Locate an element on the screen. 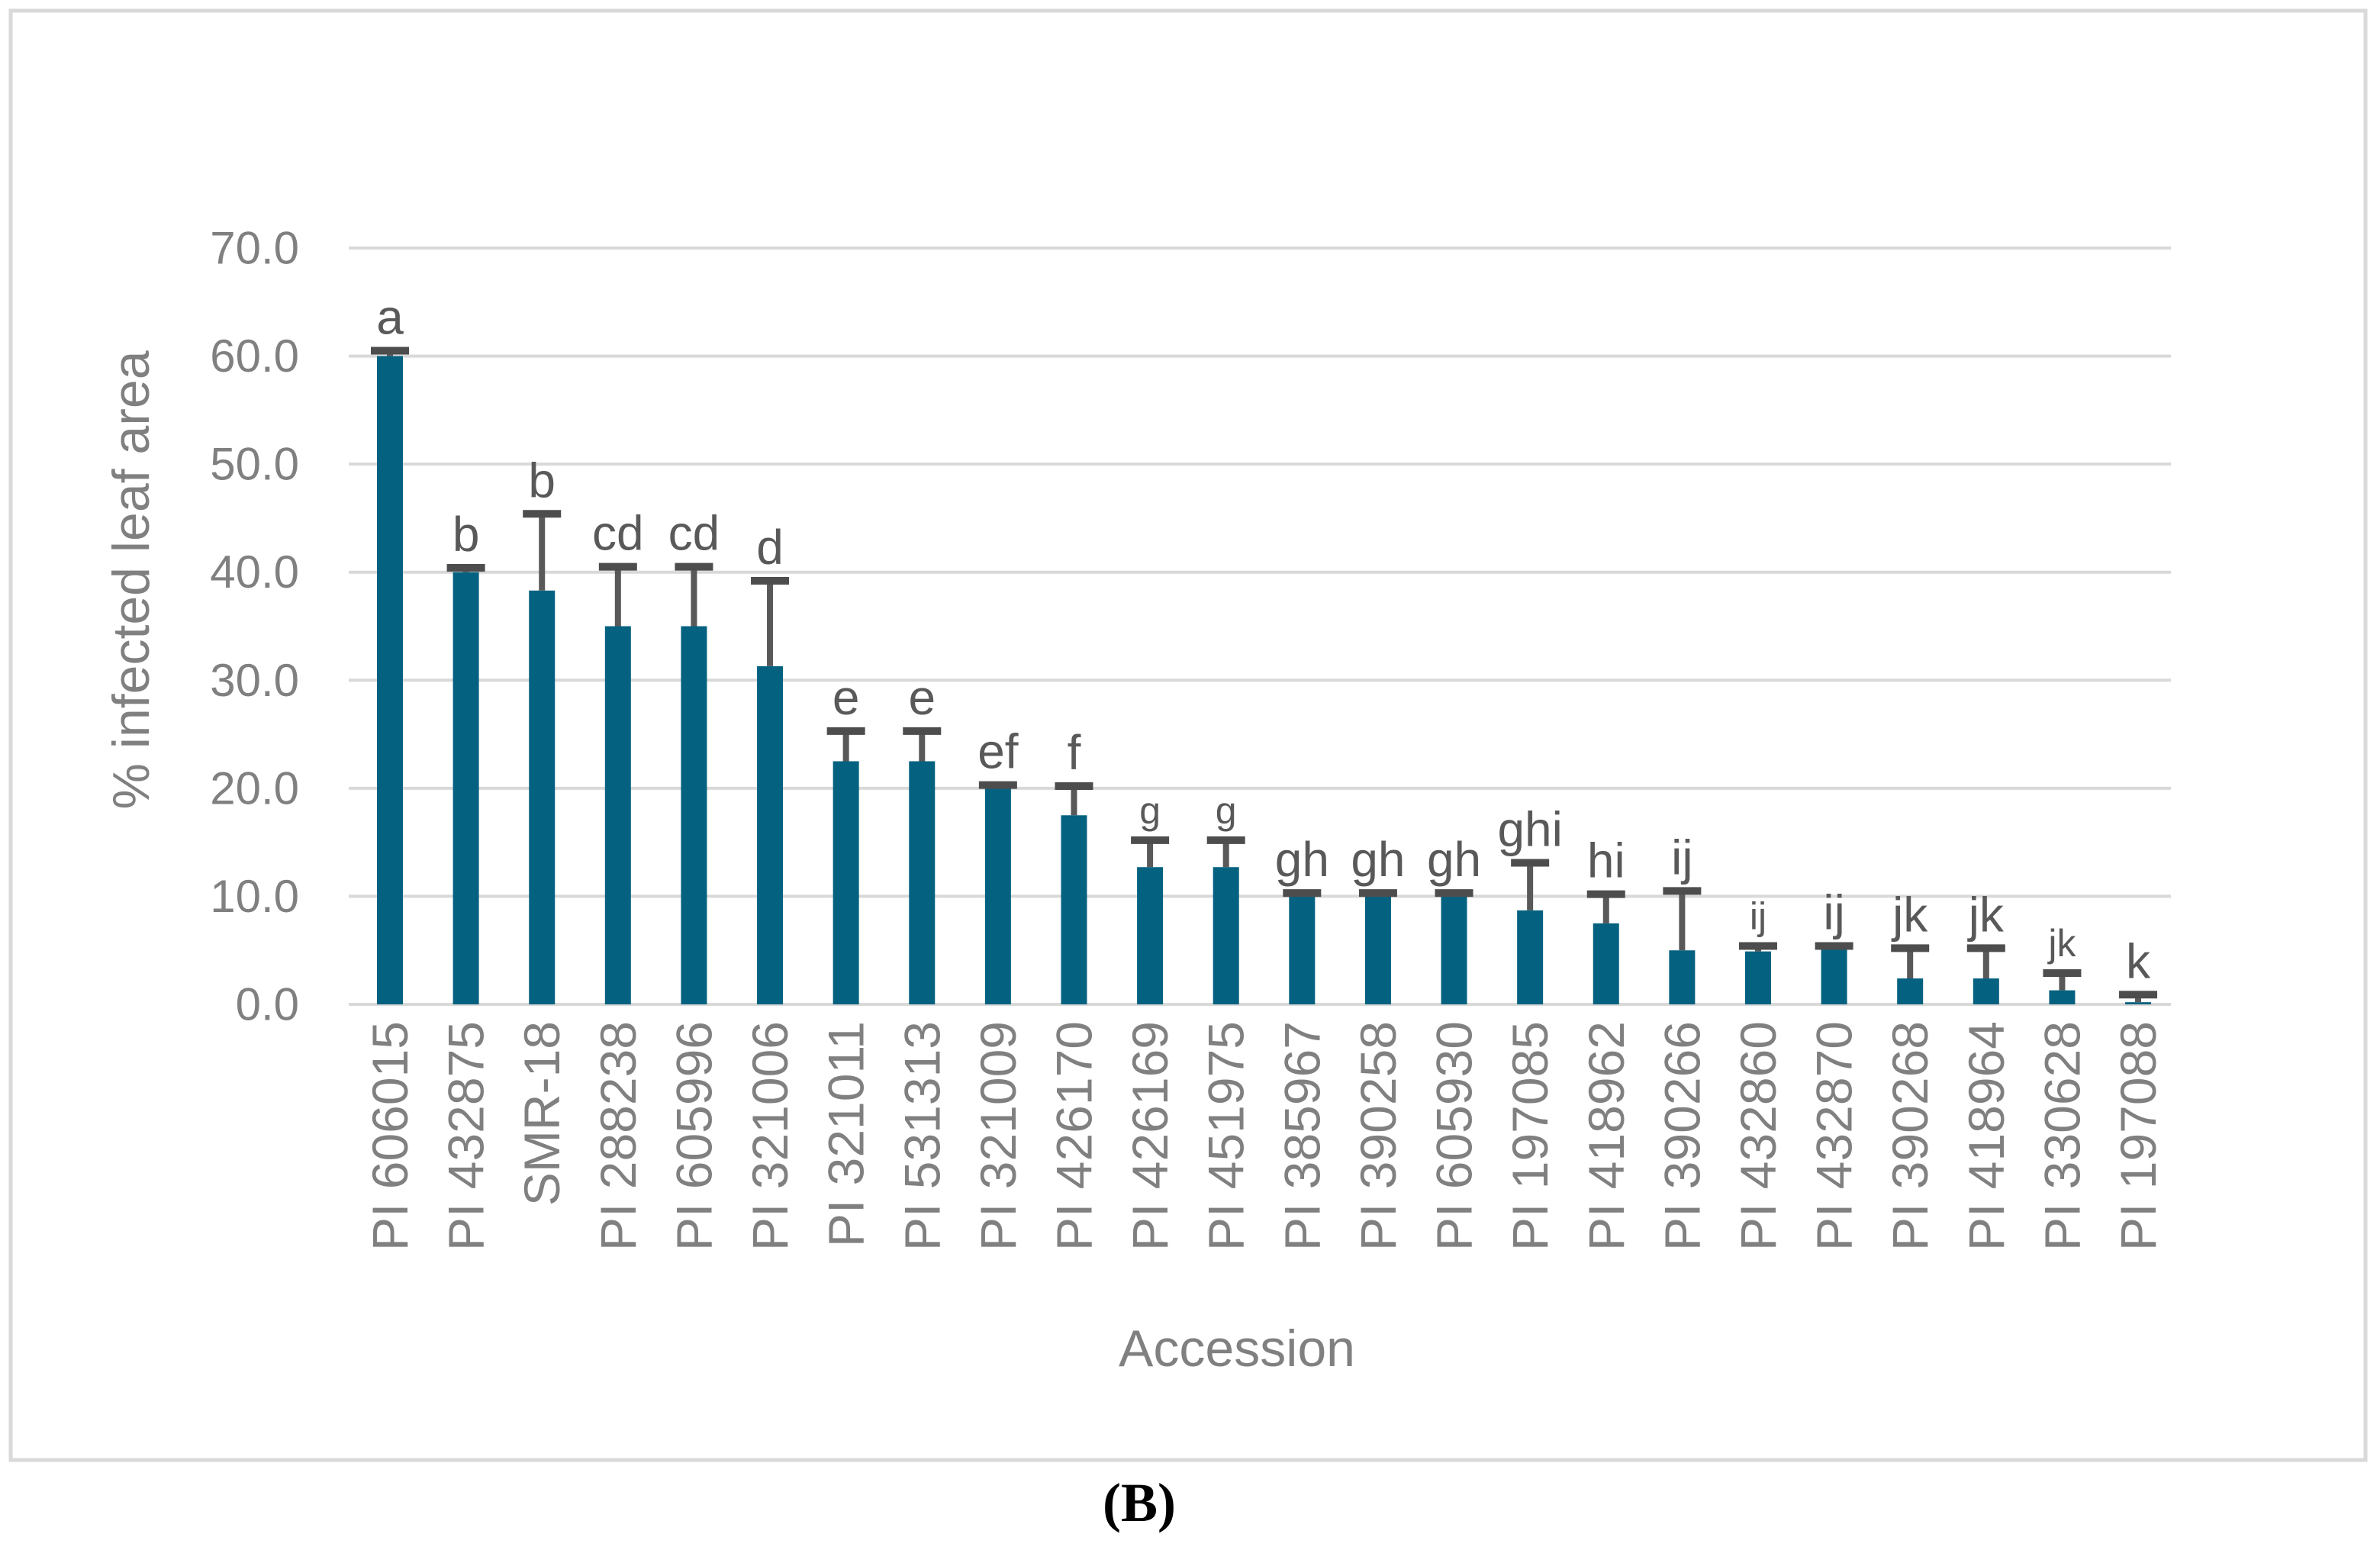 This screenshot has width=2380, height=1547. y-tick-label: 10.0 is located at coordinates (254, 896).